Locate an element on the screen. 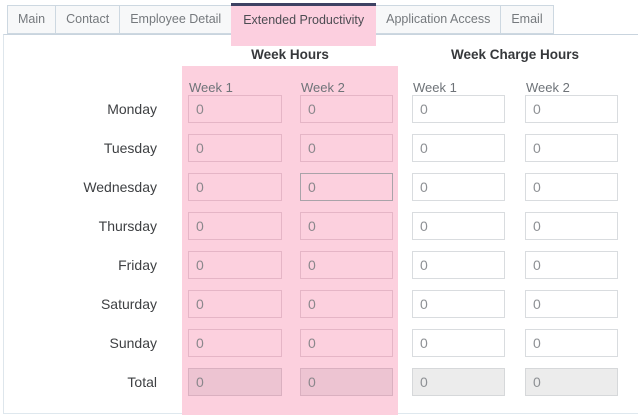  week-hours-w1-total-input is located at coordinates (235, 382).